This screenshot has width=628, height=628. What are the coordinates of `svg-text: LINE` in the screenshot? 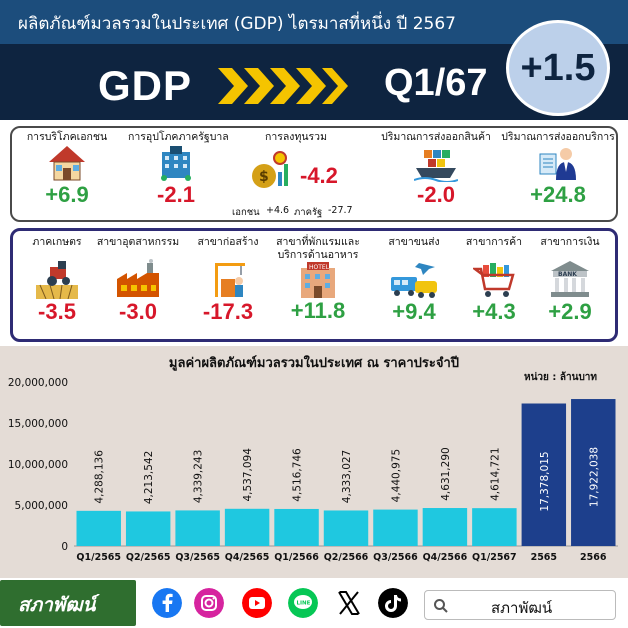 It's located at (304, 604).